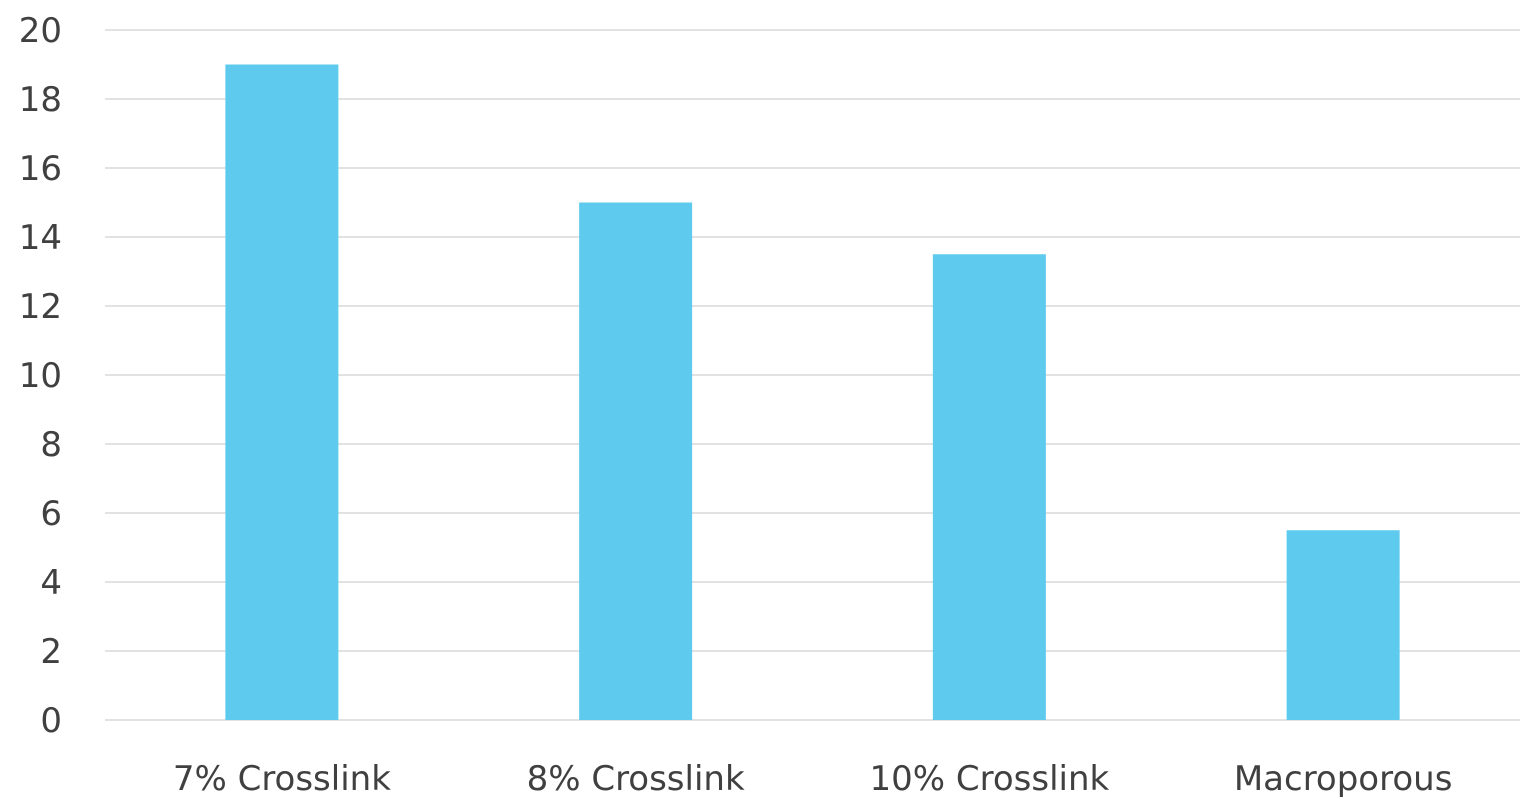 The height and width of the screenshot is (799, 1529). What do you see at coordinates (51, 445) in the screenshot?
I see `y-tick-label: 8` at bounding box center [51, 445].